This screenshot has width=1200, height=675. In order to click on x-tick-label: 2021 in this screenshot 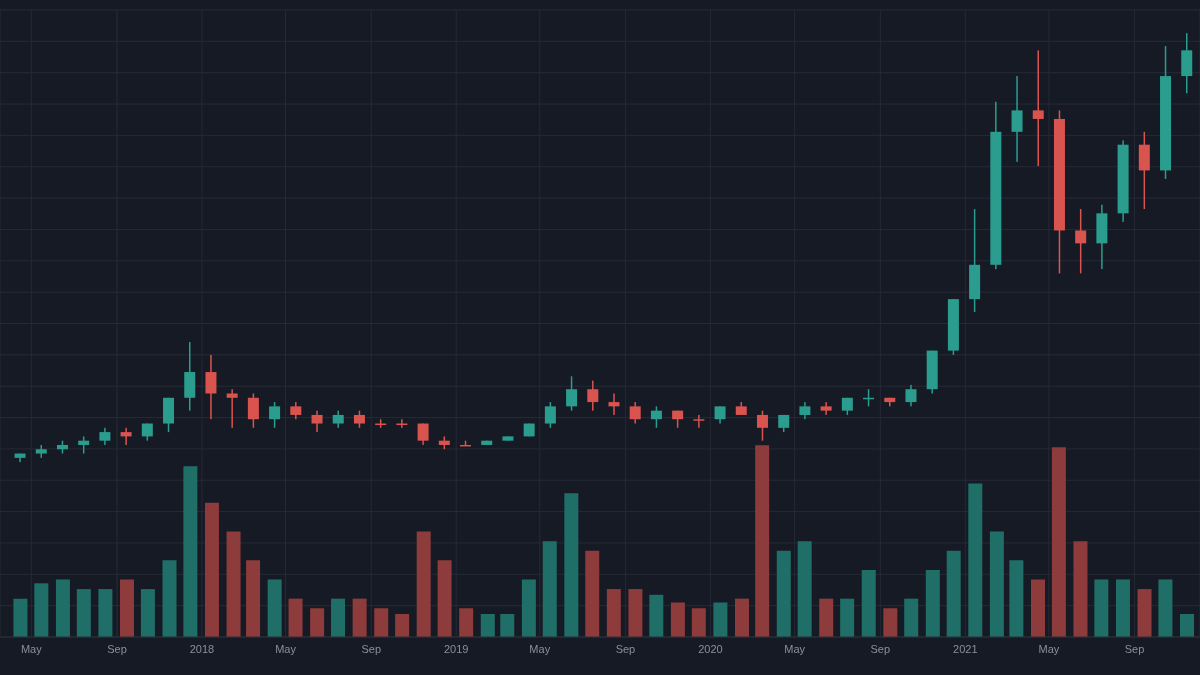, I will do `click(965, 648)`.